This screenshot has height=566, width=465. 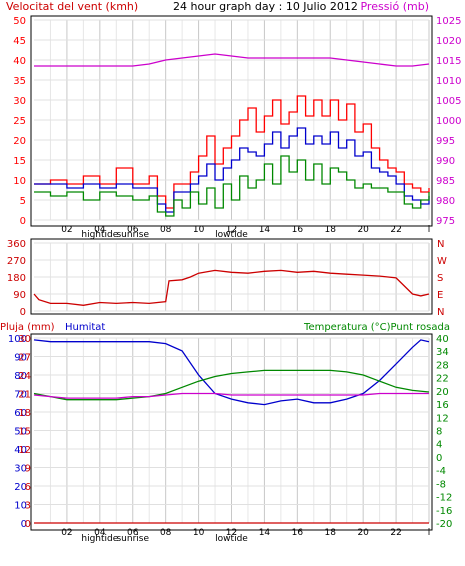 I want to click on left-tick-label: 25, so click(x=19, y=121).